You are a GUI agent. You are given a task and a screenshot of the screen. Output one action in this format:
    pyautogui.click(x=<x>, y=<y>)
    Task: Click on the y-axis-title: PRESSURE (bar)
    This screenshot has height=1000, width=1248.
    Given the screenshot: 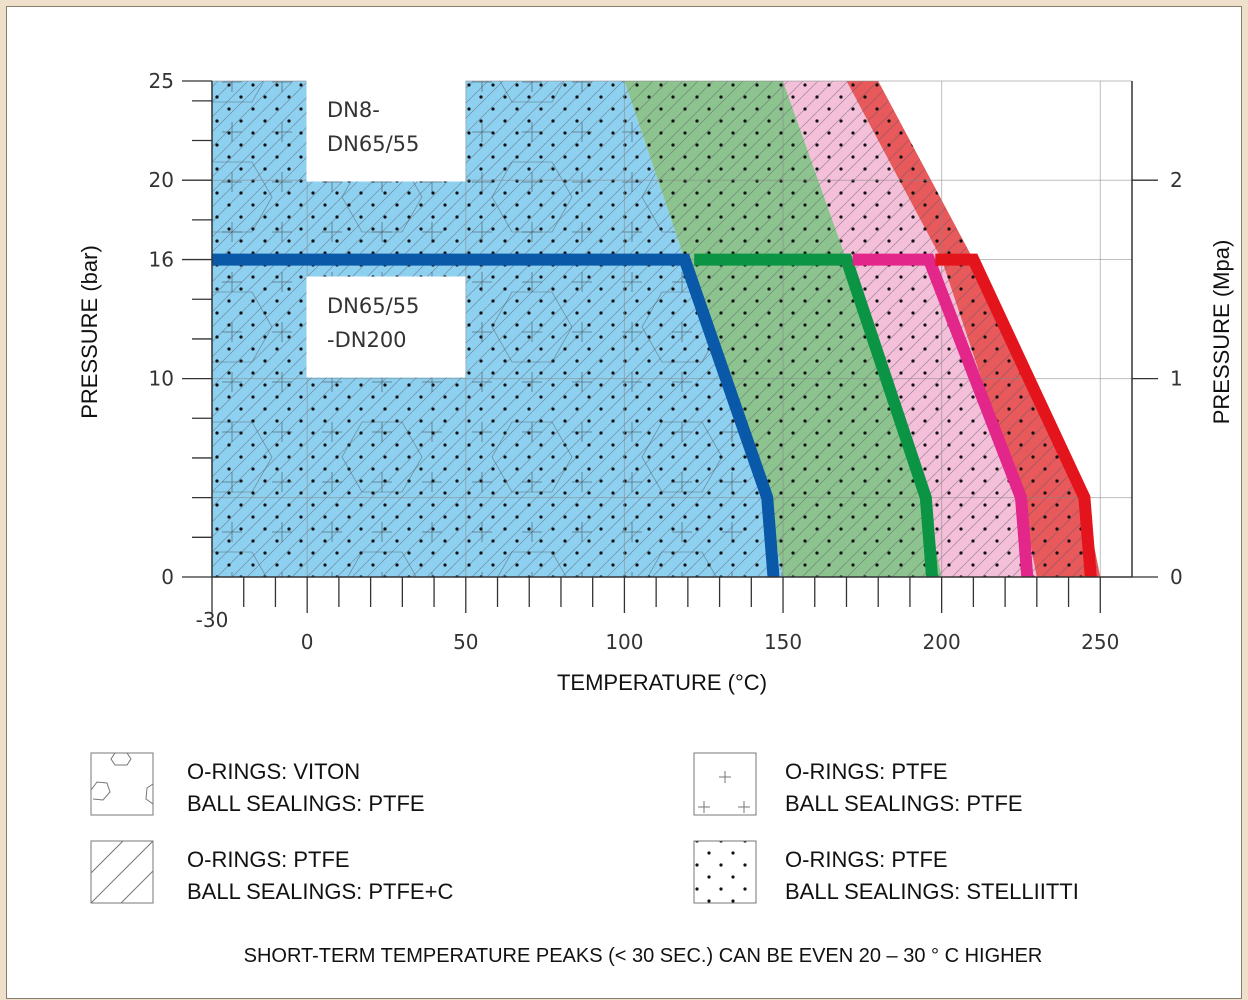 What is the action you would take?
    pyautogui.click(x=89, y=332)
    